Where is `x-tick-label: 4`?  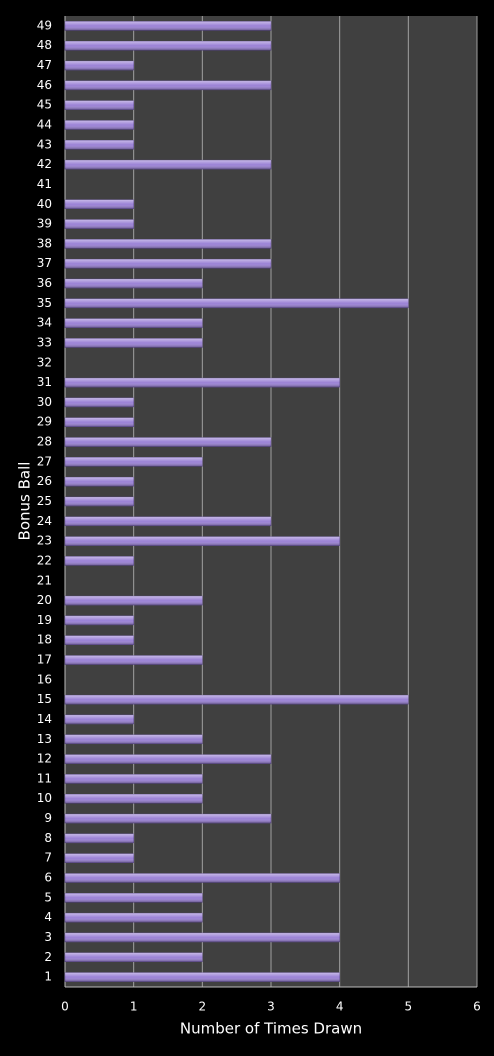
x-tick-label: 4 is located at coordinates (340, 1007).